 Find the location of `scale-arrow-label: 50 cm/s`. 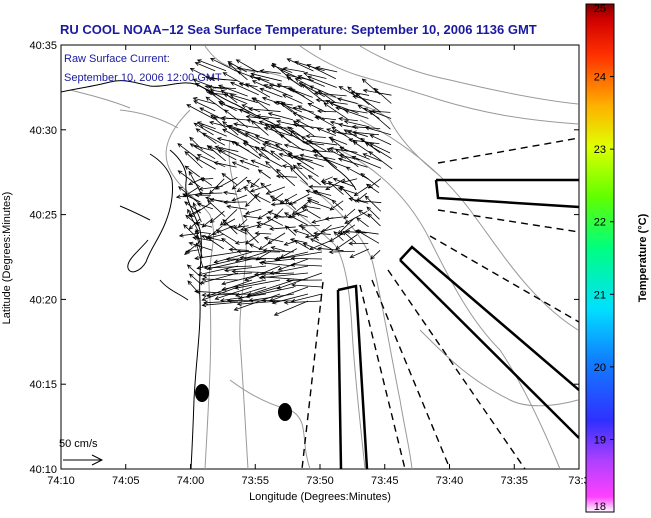

scale-arrow-label: 50 cm/s is located at coordinates (78, 444).